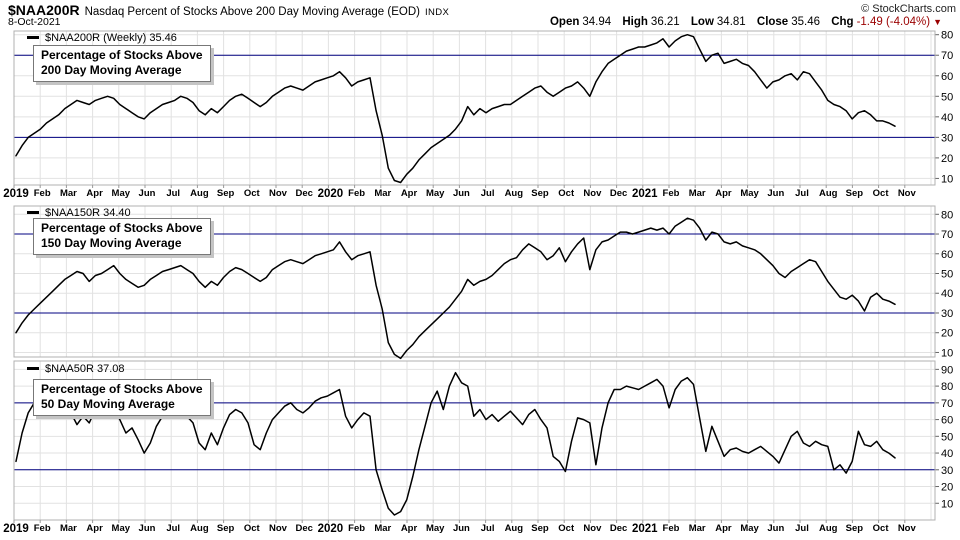 This screenshot has width=960, height=540. What do you see at coordinates (88, 213) in the screenshot?
I see `legend-label: $NAA150R 34.40` at bounding box center [88, 213].